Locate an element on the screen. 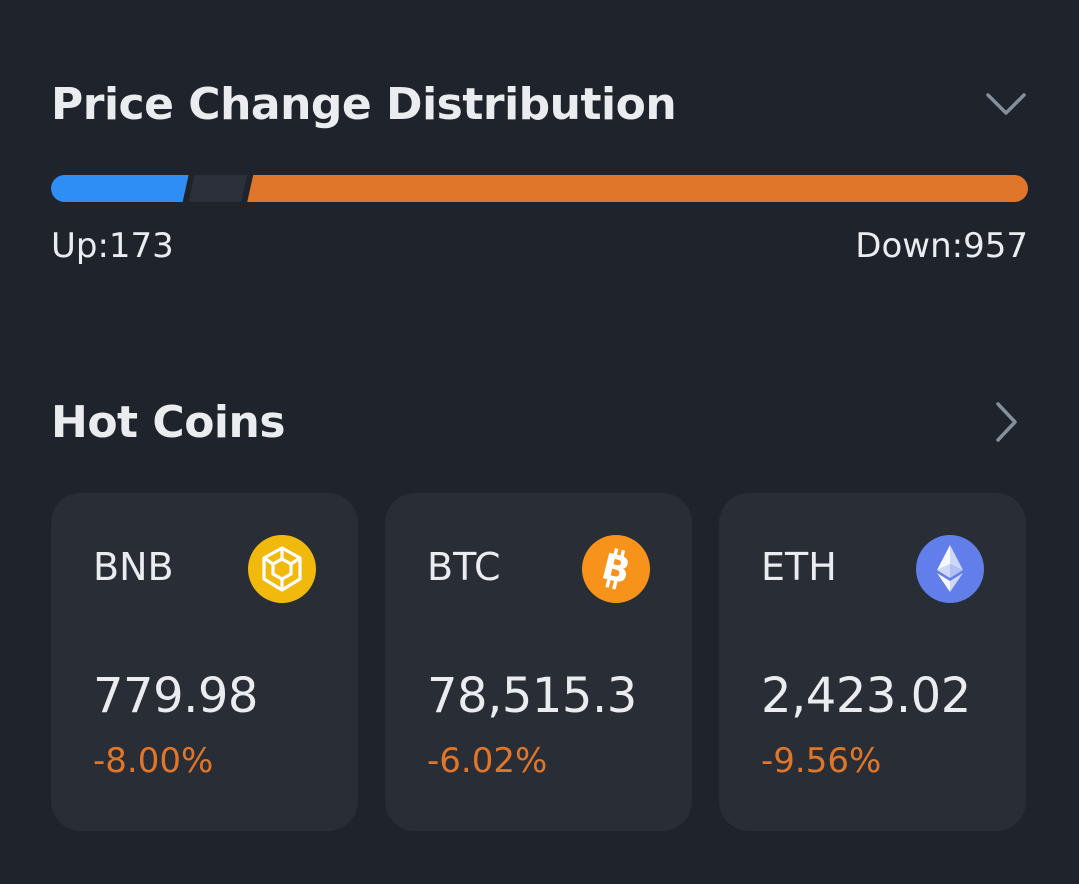 The height and width of the screenshot is (884, 1079). distribution-bar is located at coordinates (539, 188).